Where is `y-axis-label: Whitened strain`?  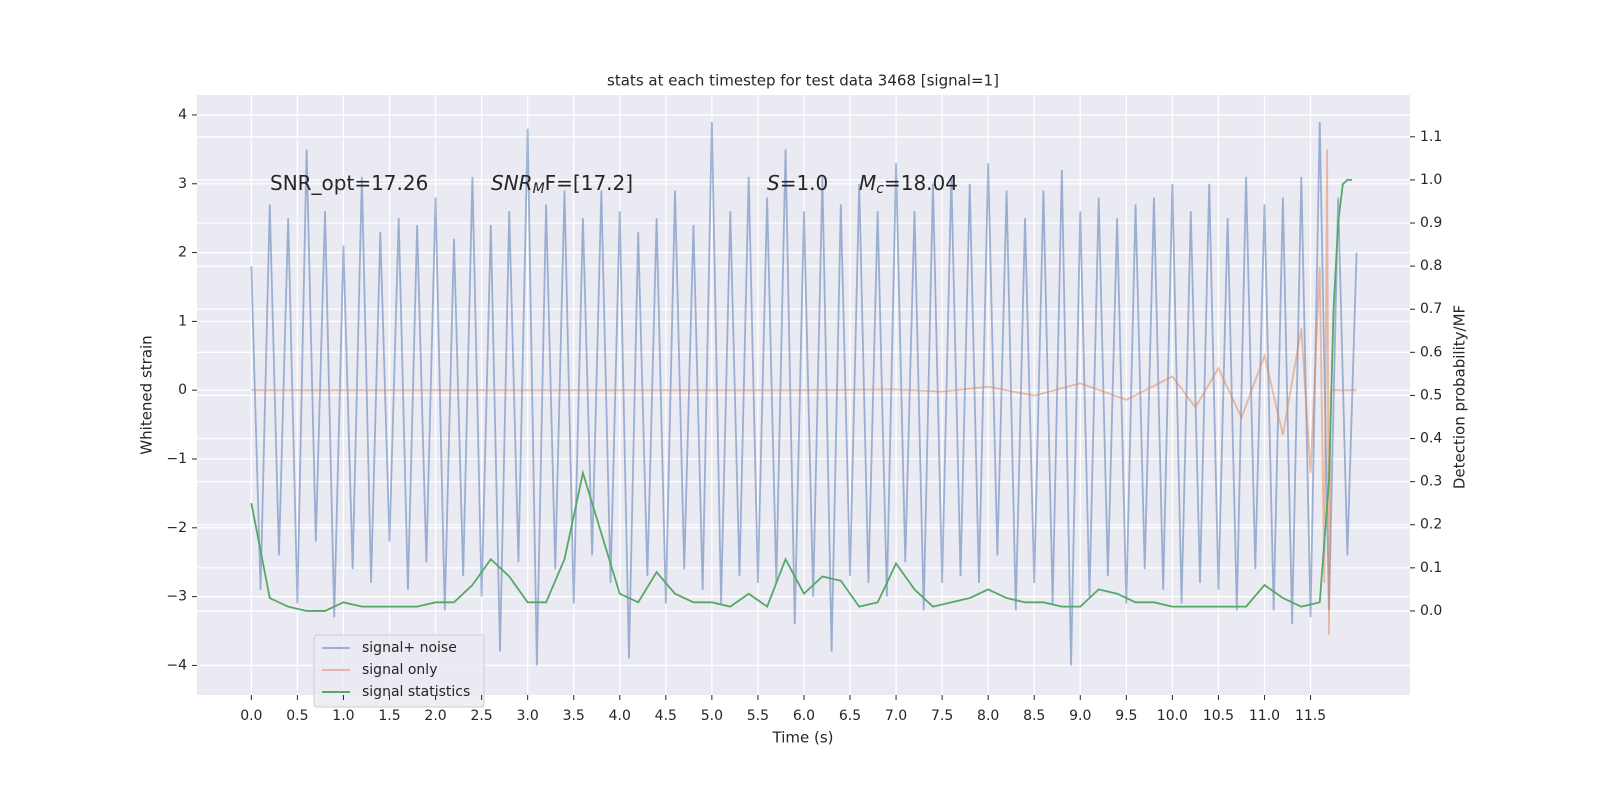
y-axis-label: Whitened strain is located at coordinates (147, 394).